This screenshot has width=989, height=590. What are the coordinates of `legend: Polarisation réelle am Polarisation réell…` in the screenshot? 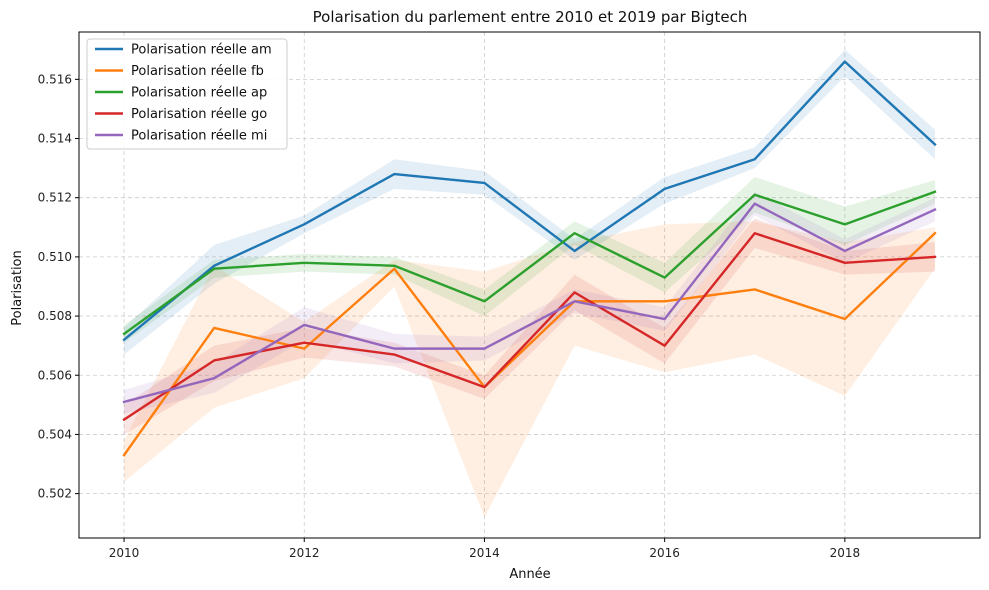 It's located at (187, 94).